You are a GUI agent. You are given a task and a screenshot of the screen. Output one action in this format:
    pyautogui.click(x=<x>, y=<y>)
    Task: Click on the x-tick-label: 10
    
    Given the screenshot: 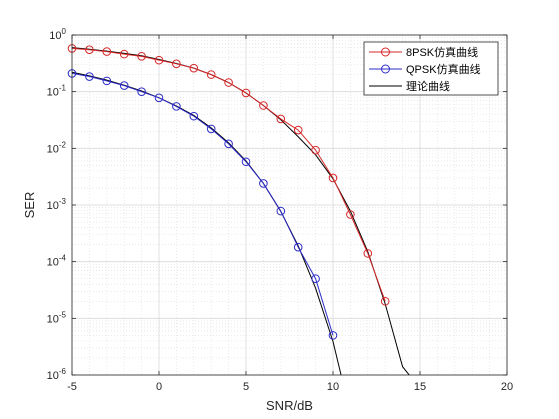 What is the action you would take?
    pyautogui.click(x=333, y=387)
    